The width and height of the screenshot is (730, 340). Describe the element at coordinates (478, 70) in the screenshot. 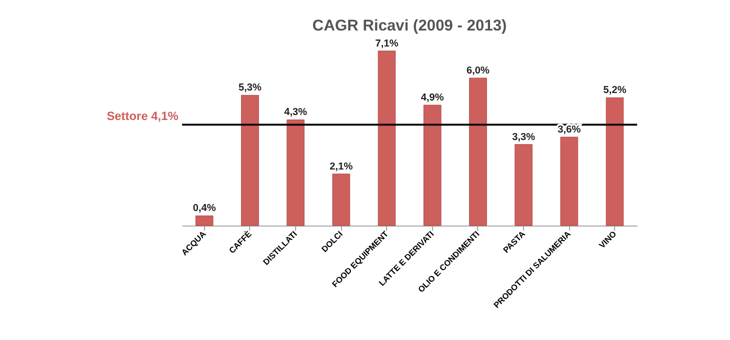

I see `data-label: 6,0%` at that location.